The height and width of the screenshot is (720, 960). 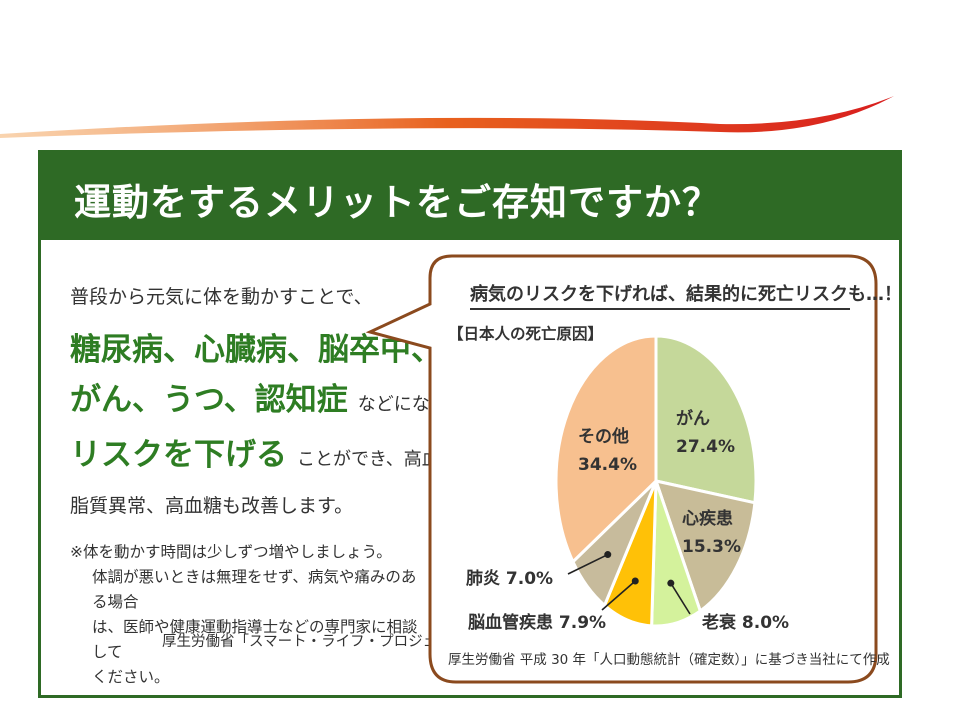 I want to click on pie-label-3: 脳血管疾患 7.9%, so click(x=537, y=622).